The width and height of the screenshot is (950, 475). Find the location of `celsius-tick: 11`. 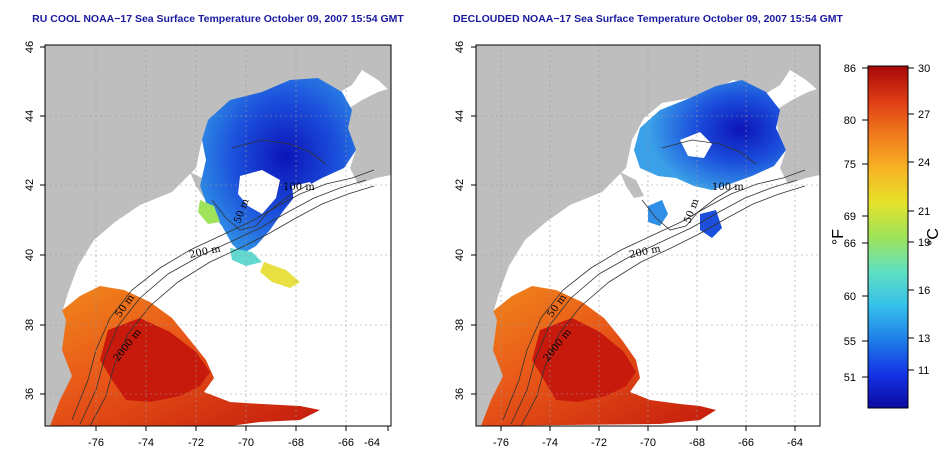

celsius-tick: 11 is located at coordinates (923, 371).